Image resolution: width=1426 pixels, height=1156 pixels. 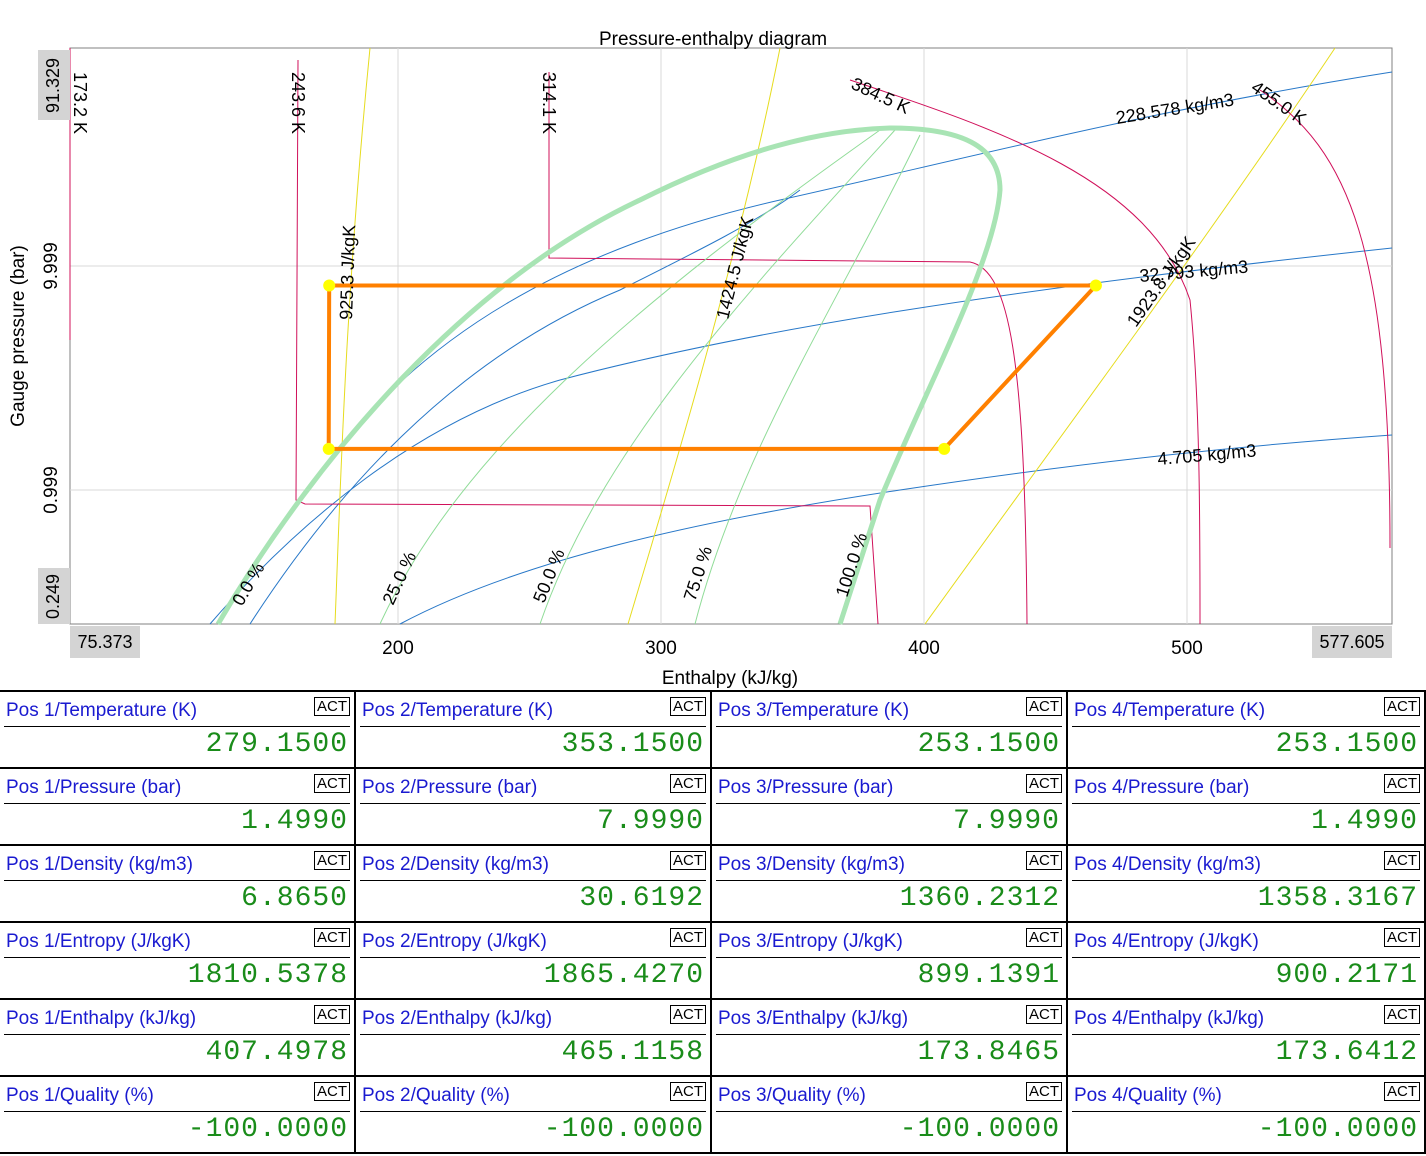 I want to click on isotherm-label-3: 314.1 K, so click(x=549, y=103).